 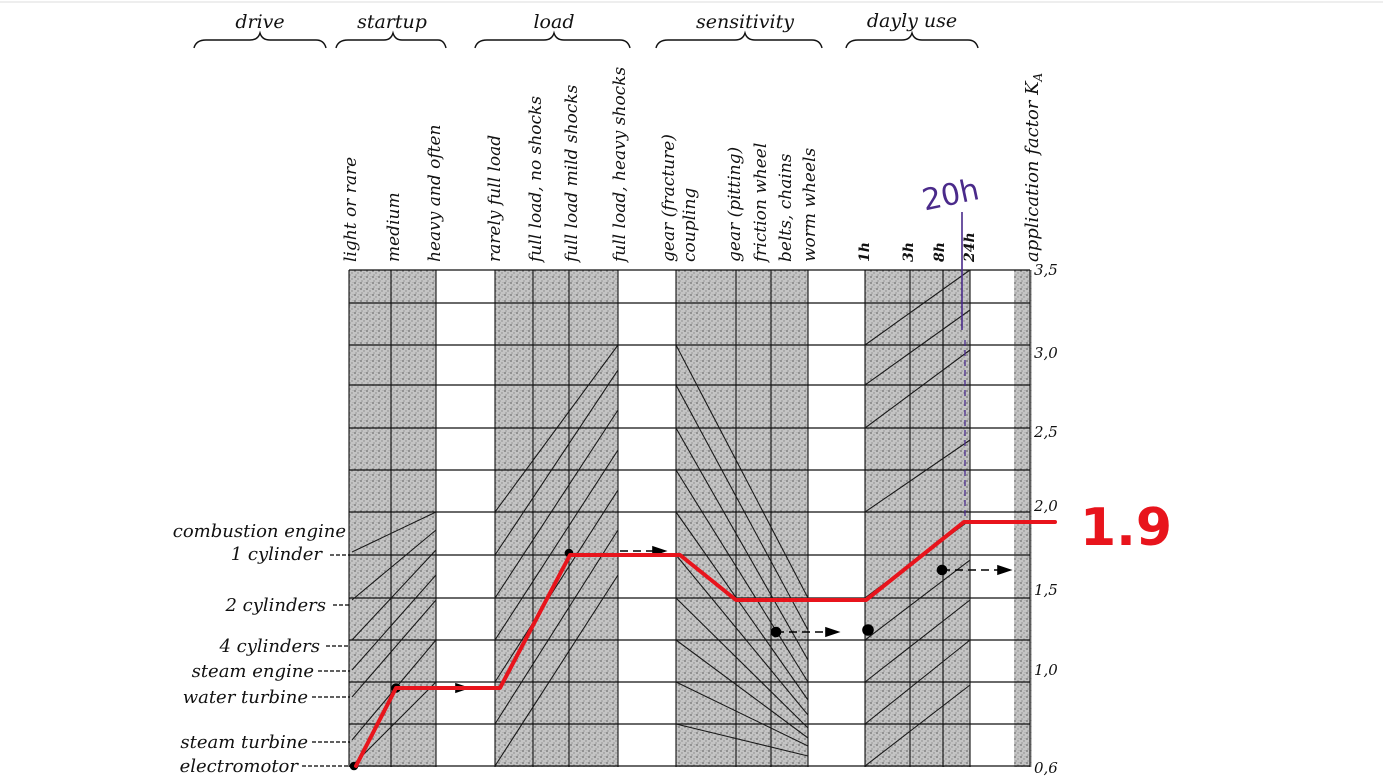 What do you see at coordinates (940, 252) in the screenshot?
I see `column-label: 8h` at bounding box center [940, 252].